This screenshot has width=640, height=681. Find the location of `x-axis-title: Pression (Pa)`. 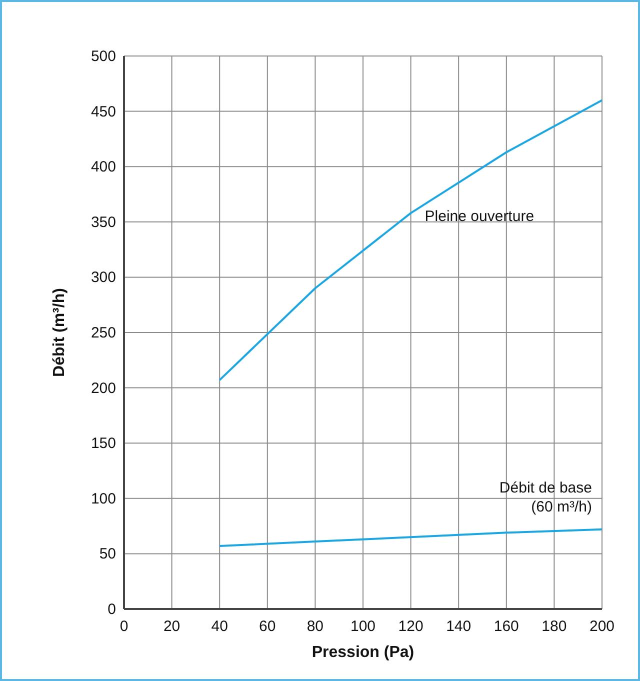

x-axis-title: Pression (Pa) is located at coordinates (363, 652).